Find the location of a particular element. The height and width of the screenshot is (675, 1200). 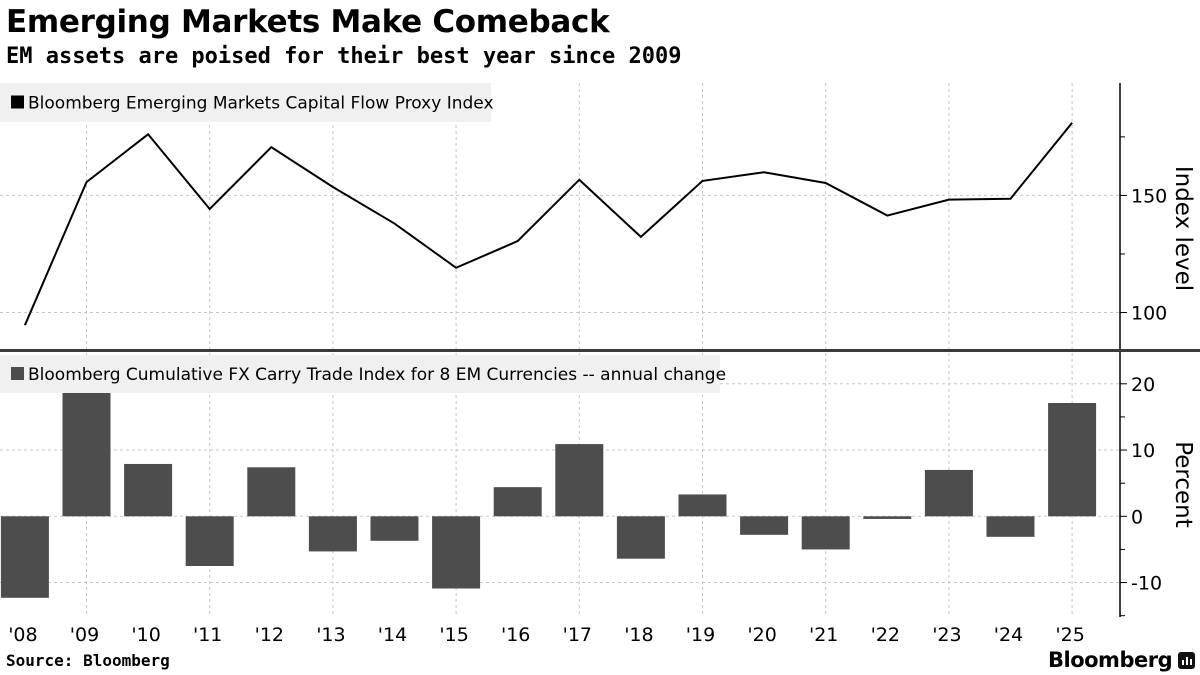

x-tick-label: '13 is located at coordinates (330, 635).